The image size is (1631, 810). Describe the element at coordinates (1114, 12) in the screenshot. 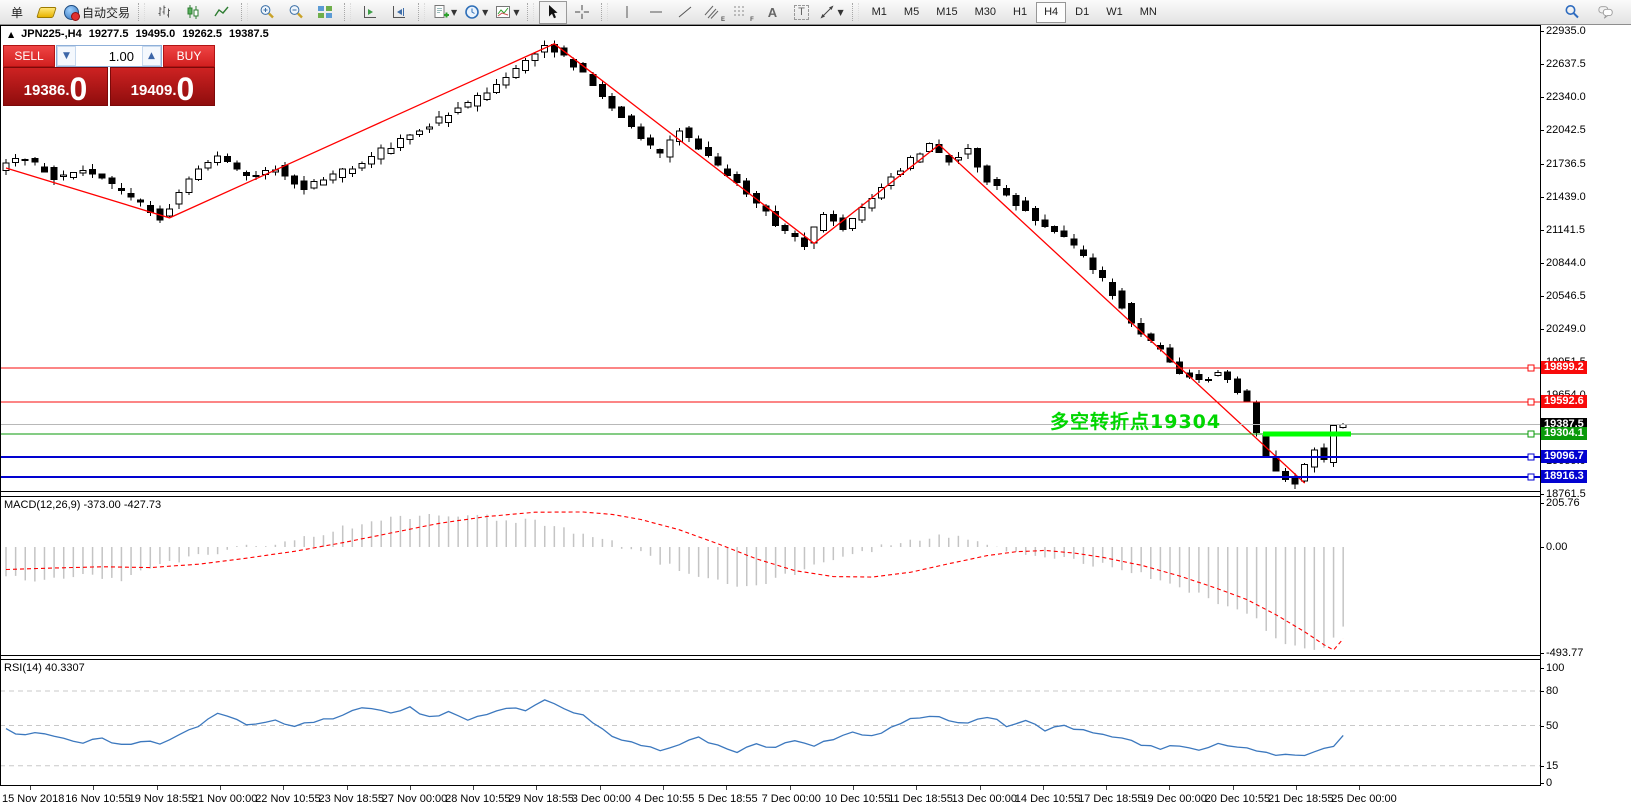

I see `timeframe-w1: W1` at that location.